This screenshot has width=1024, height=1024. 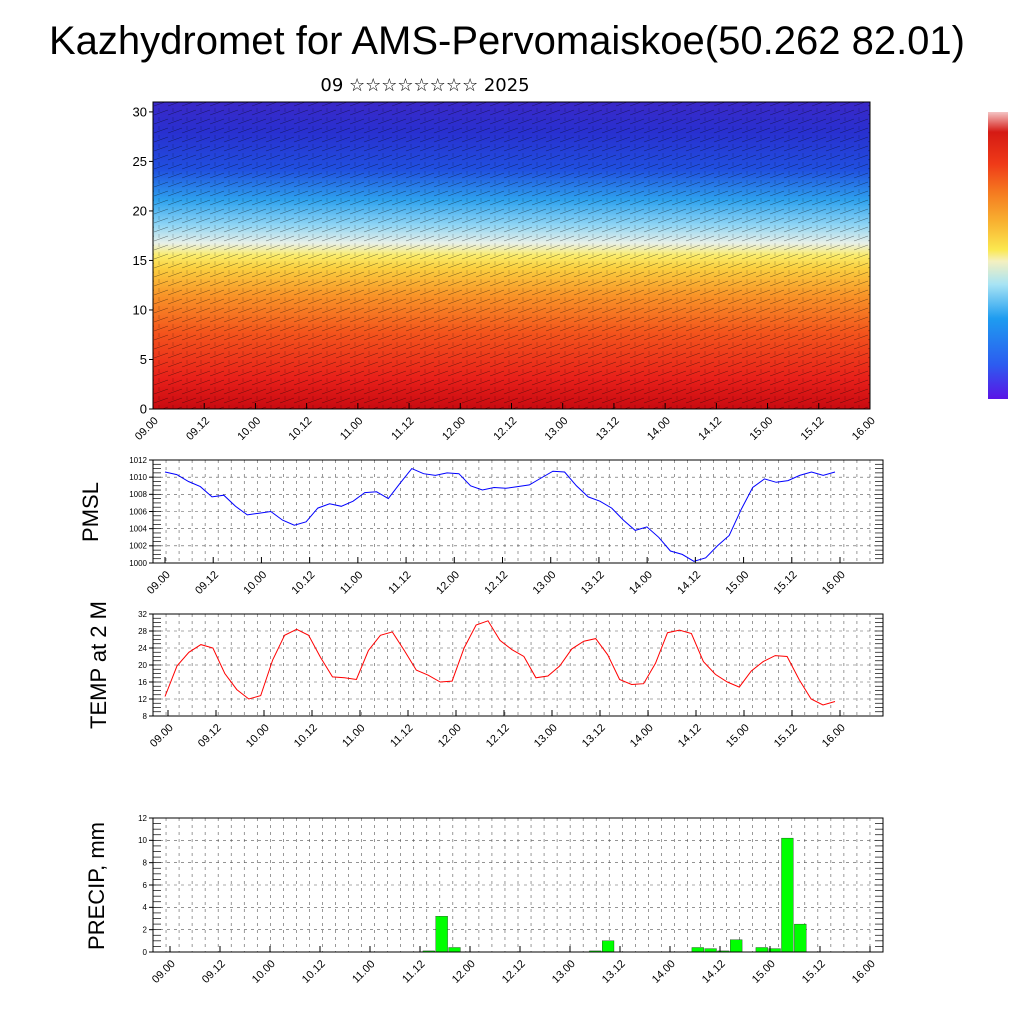 I want to click on cross-section-y-tick-label: 20, so click(x=140, y=210).